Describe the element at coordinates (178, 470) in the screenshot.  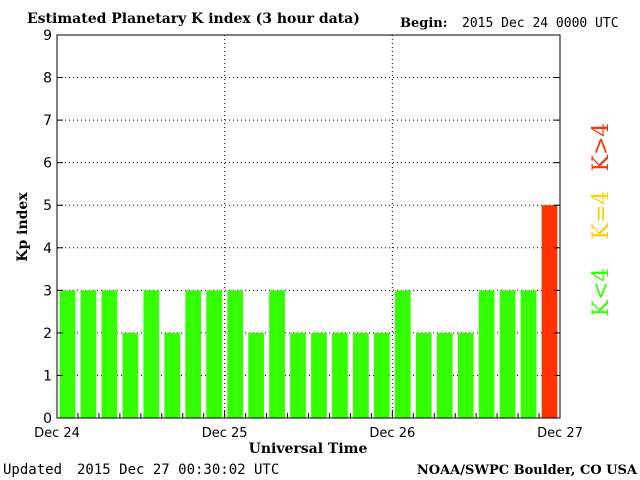
I see `updated-value: 2015 Dec 27 00:30:02 UTC` at that location.